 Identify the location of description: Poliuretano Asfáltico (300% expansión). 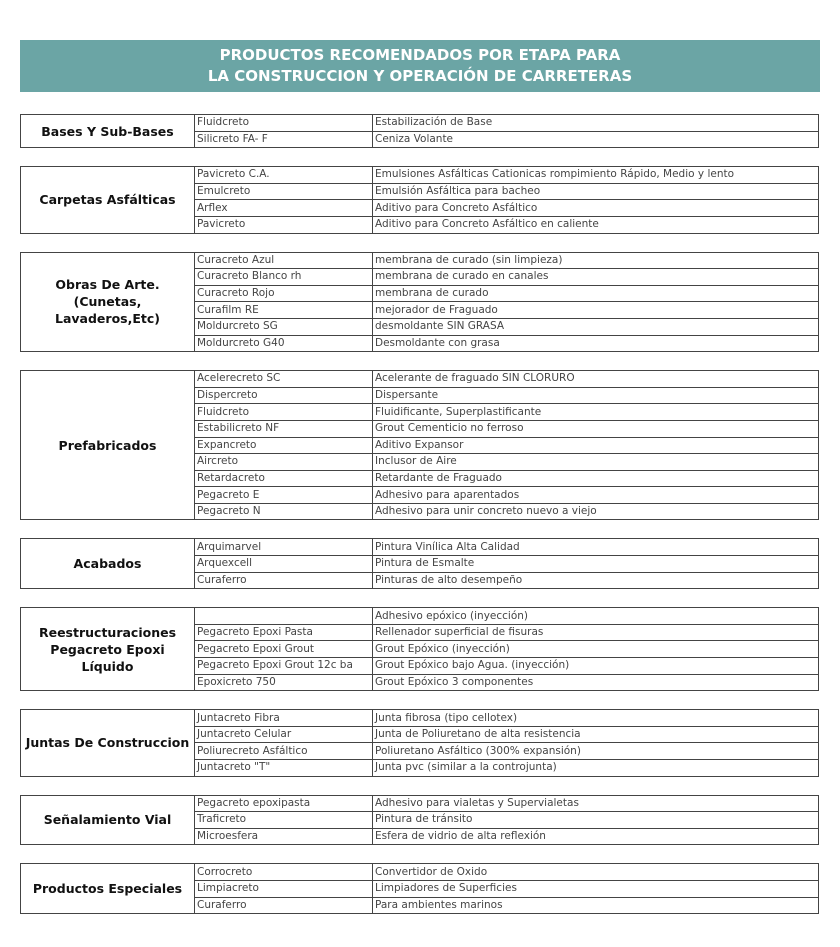
(595, 751).